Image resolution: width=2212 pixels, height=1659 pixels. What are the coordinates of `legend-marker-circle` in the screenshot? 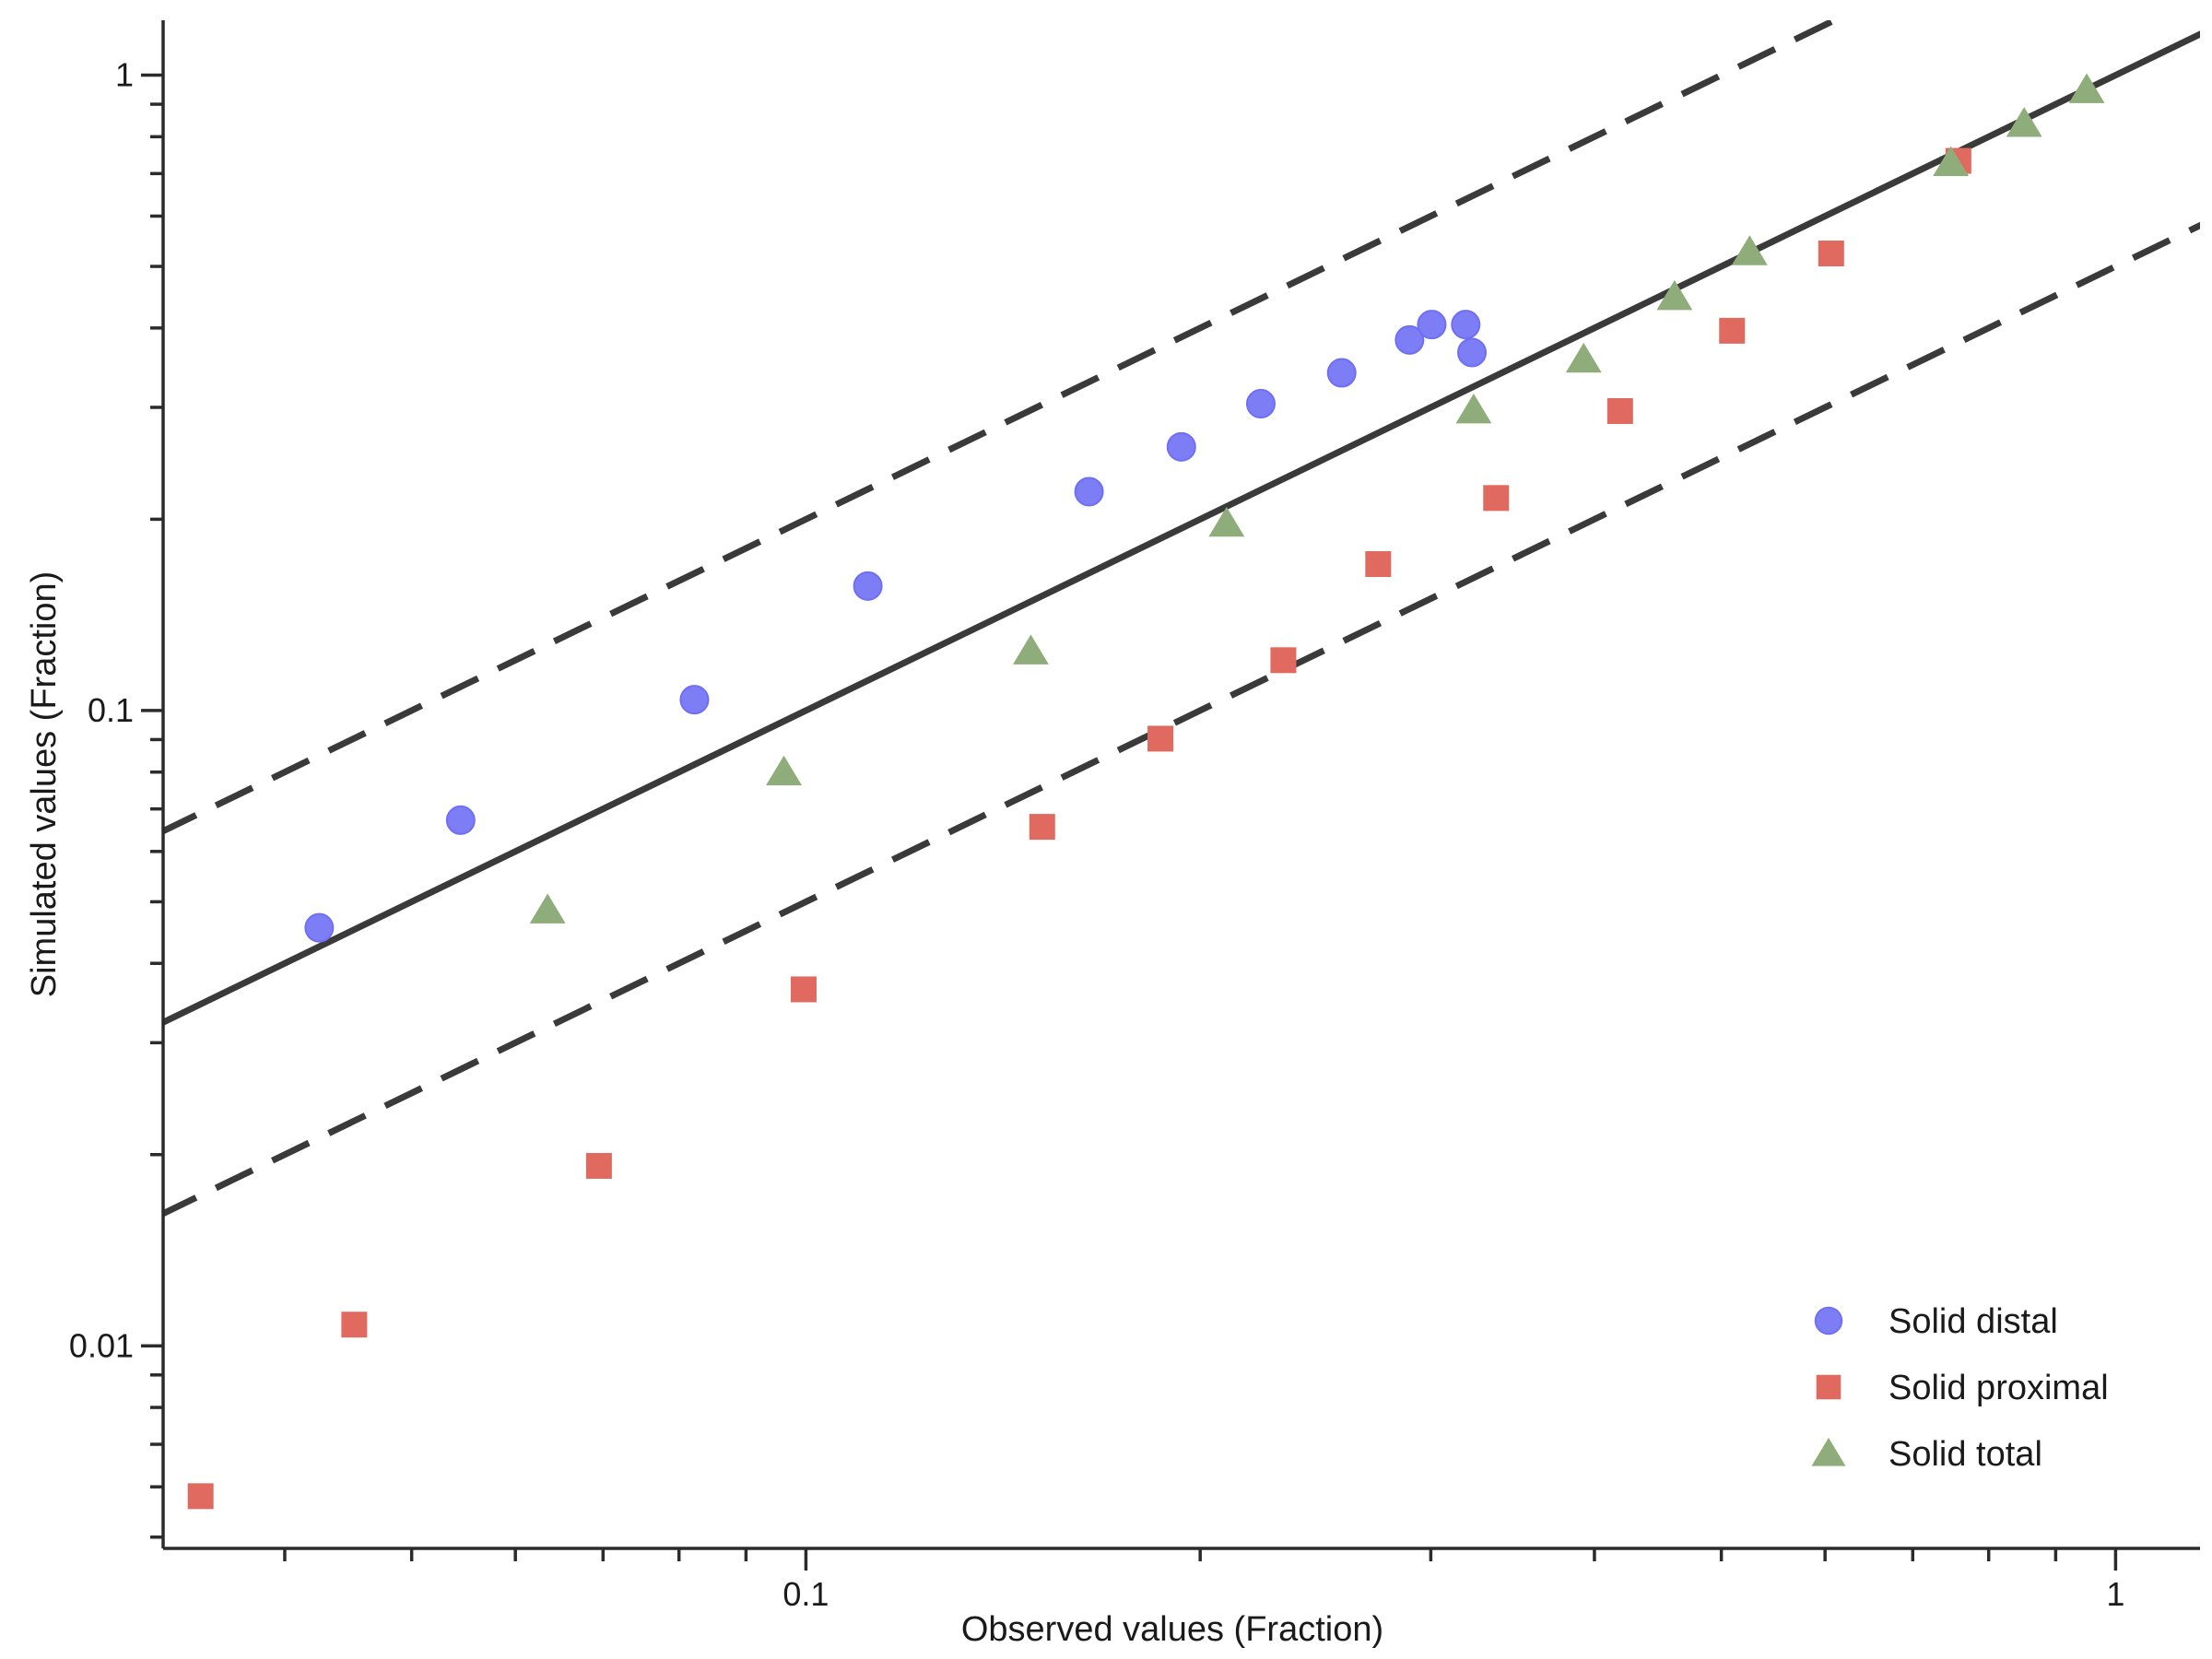 It's located at (1828, 1320).